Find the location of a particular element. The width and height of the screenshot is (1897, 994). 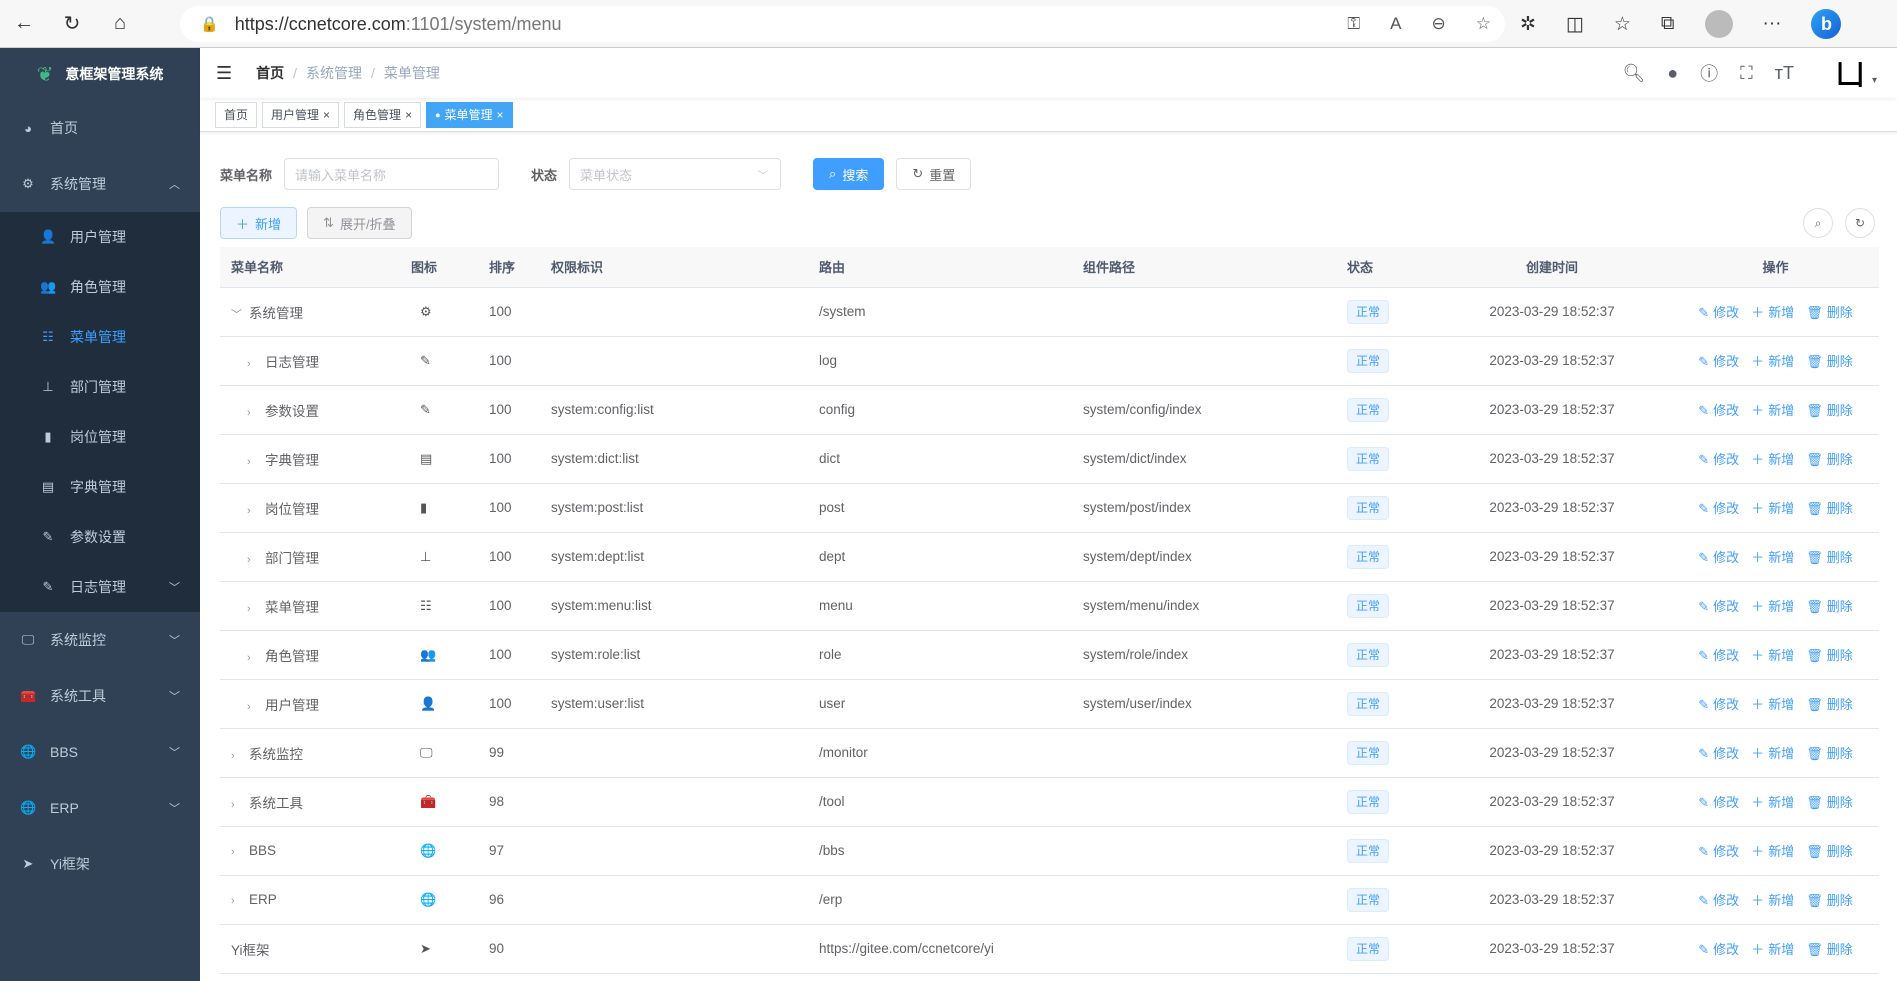

fullscreen-icon: ⛶ is located at coordinates (1746, 72).